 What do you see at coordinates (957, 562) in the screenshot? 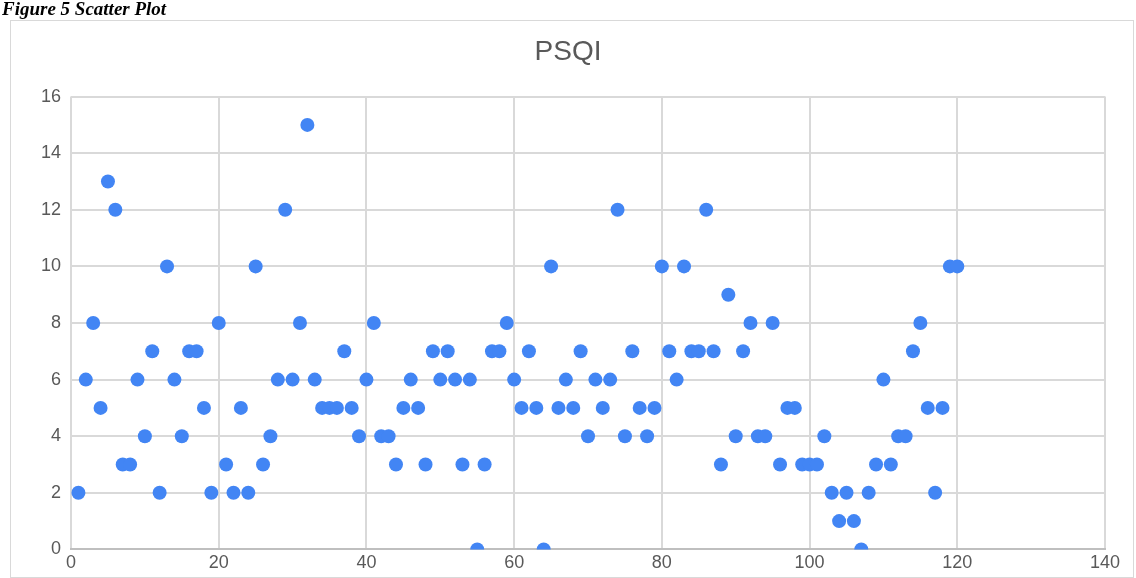
I see `x-tick-label: 120` at bounding box center [957, 562].